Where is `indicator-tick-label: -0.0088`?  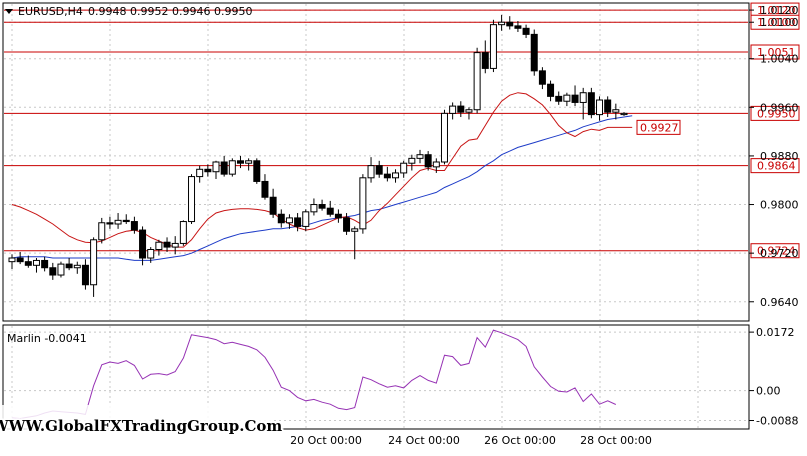
indicator-tick-label: -0.0088 is located at coordinates (777, 421).